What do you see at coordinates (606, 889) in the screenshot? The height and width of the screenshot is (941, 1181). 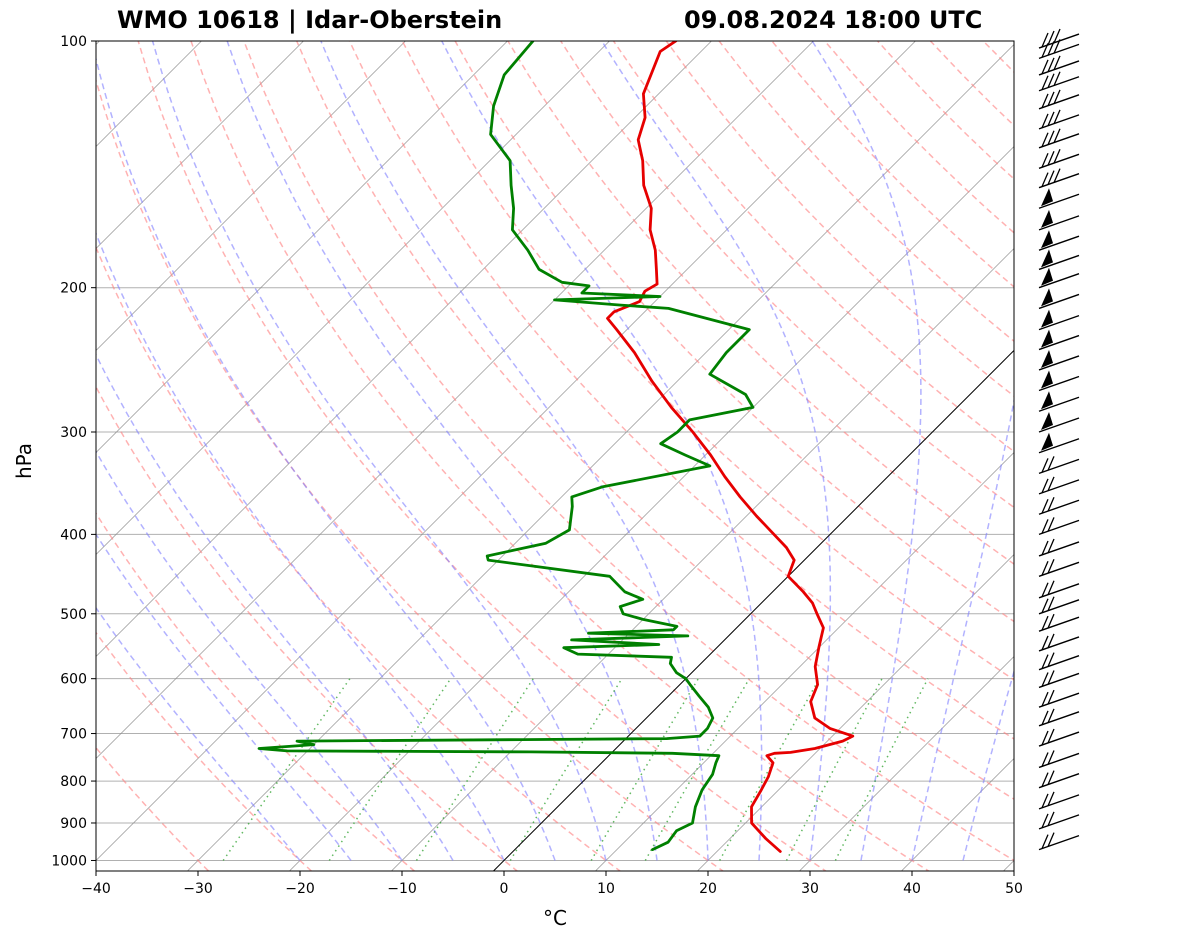 I see `x-tick-label: 10` at bounding box center [606, 889].